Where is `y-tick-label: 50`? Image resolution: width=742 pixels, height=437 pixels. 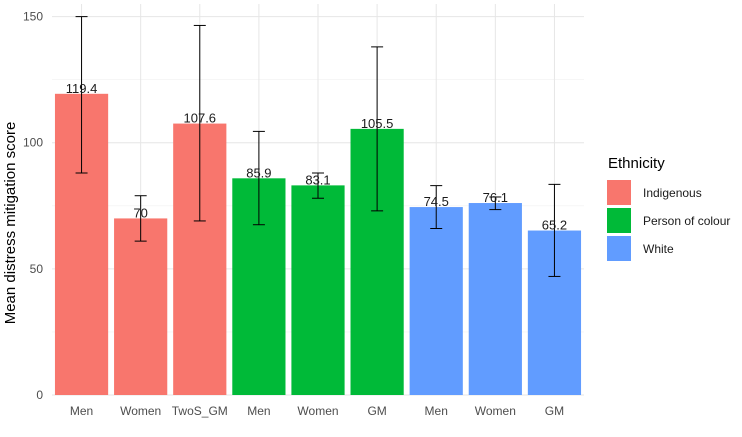
y-tick-label: 50 is located at coordinates (37, 269).